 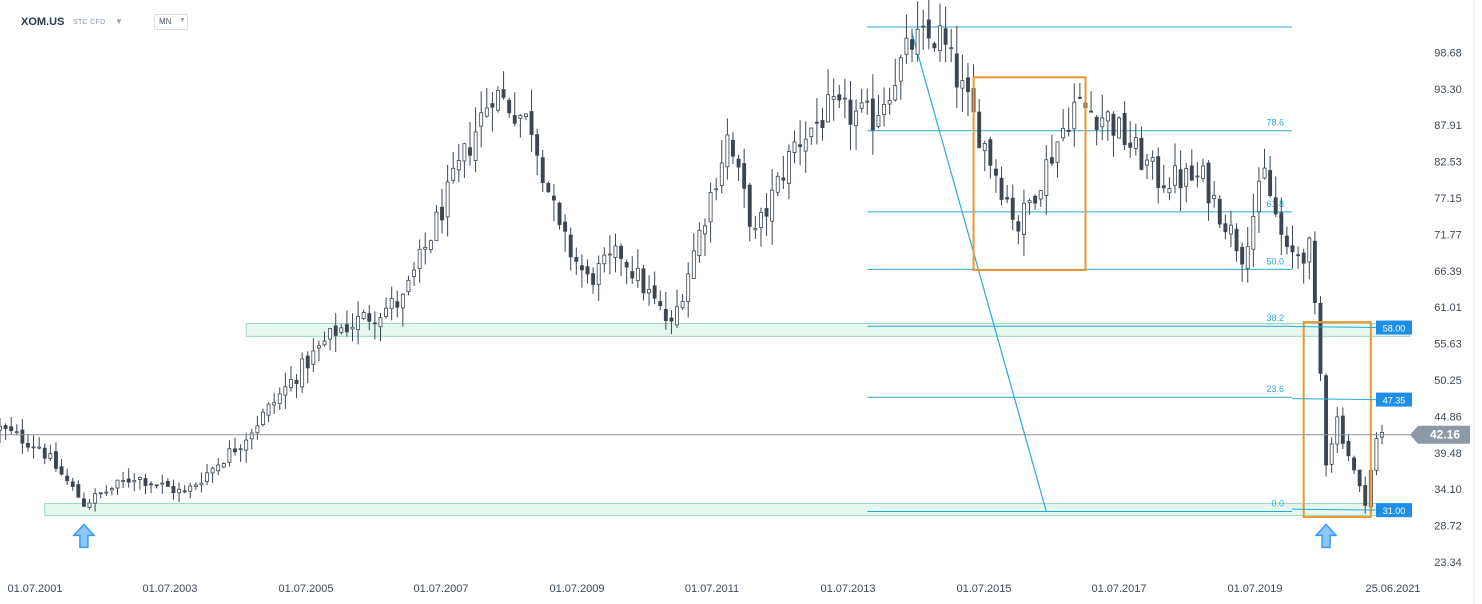 I want to click on current-price-line: 42.16, so click(x=735, y=434).